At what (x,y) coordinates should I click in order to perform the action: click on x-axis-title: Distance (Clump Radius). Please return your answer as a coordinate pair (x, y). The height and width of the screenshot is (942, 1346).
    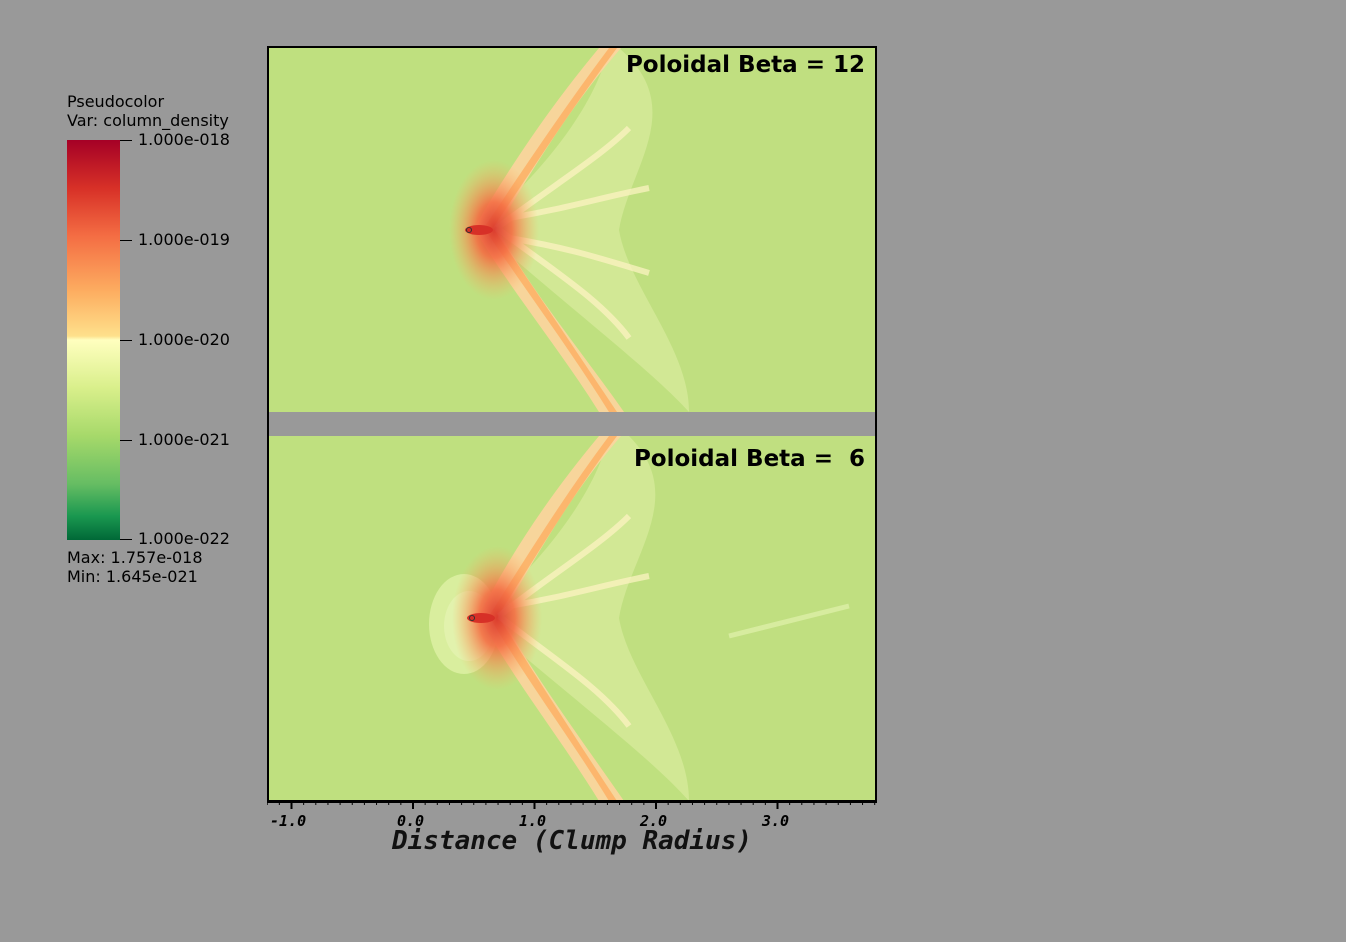
    Looking at the image, I should click on (572, 841).